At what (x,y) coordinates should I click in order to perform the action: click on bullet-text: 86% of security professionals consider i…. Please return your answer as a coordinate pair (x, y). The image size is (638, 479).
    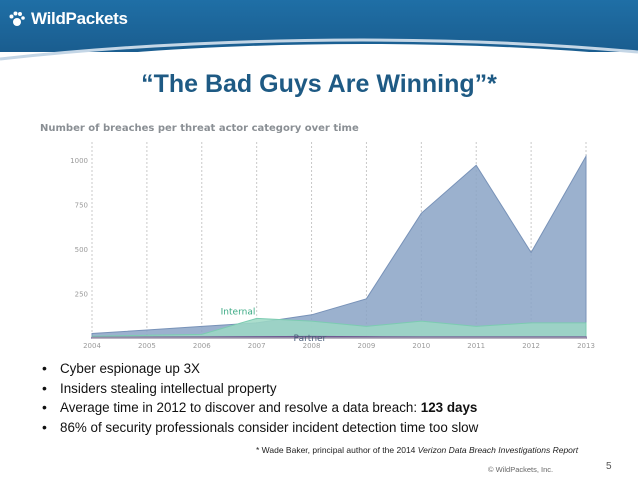
    Looking at the image, I should click on (269, 427).